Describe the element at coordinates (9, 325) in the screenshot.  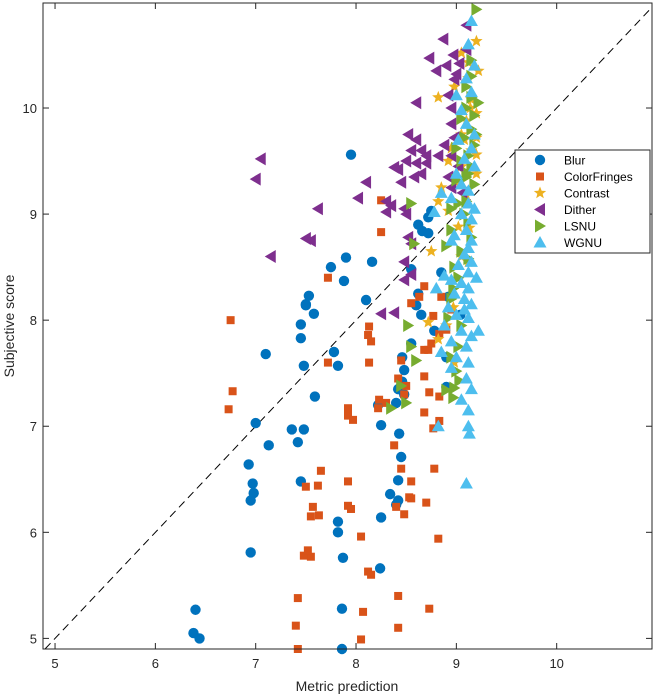
I see `y-axis-label: Subjective score` at that location.